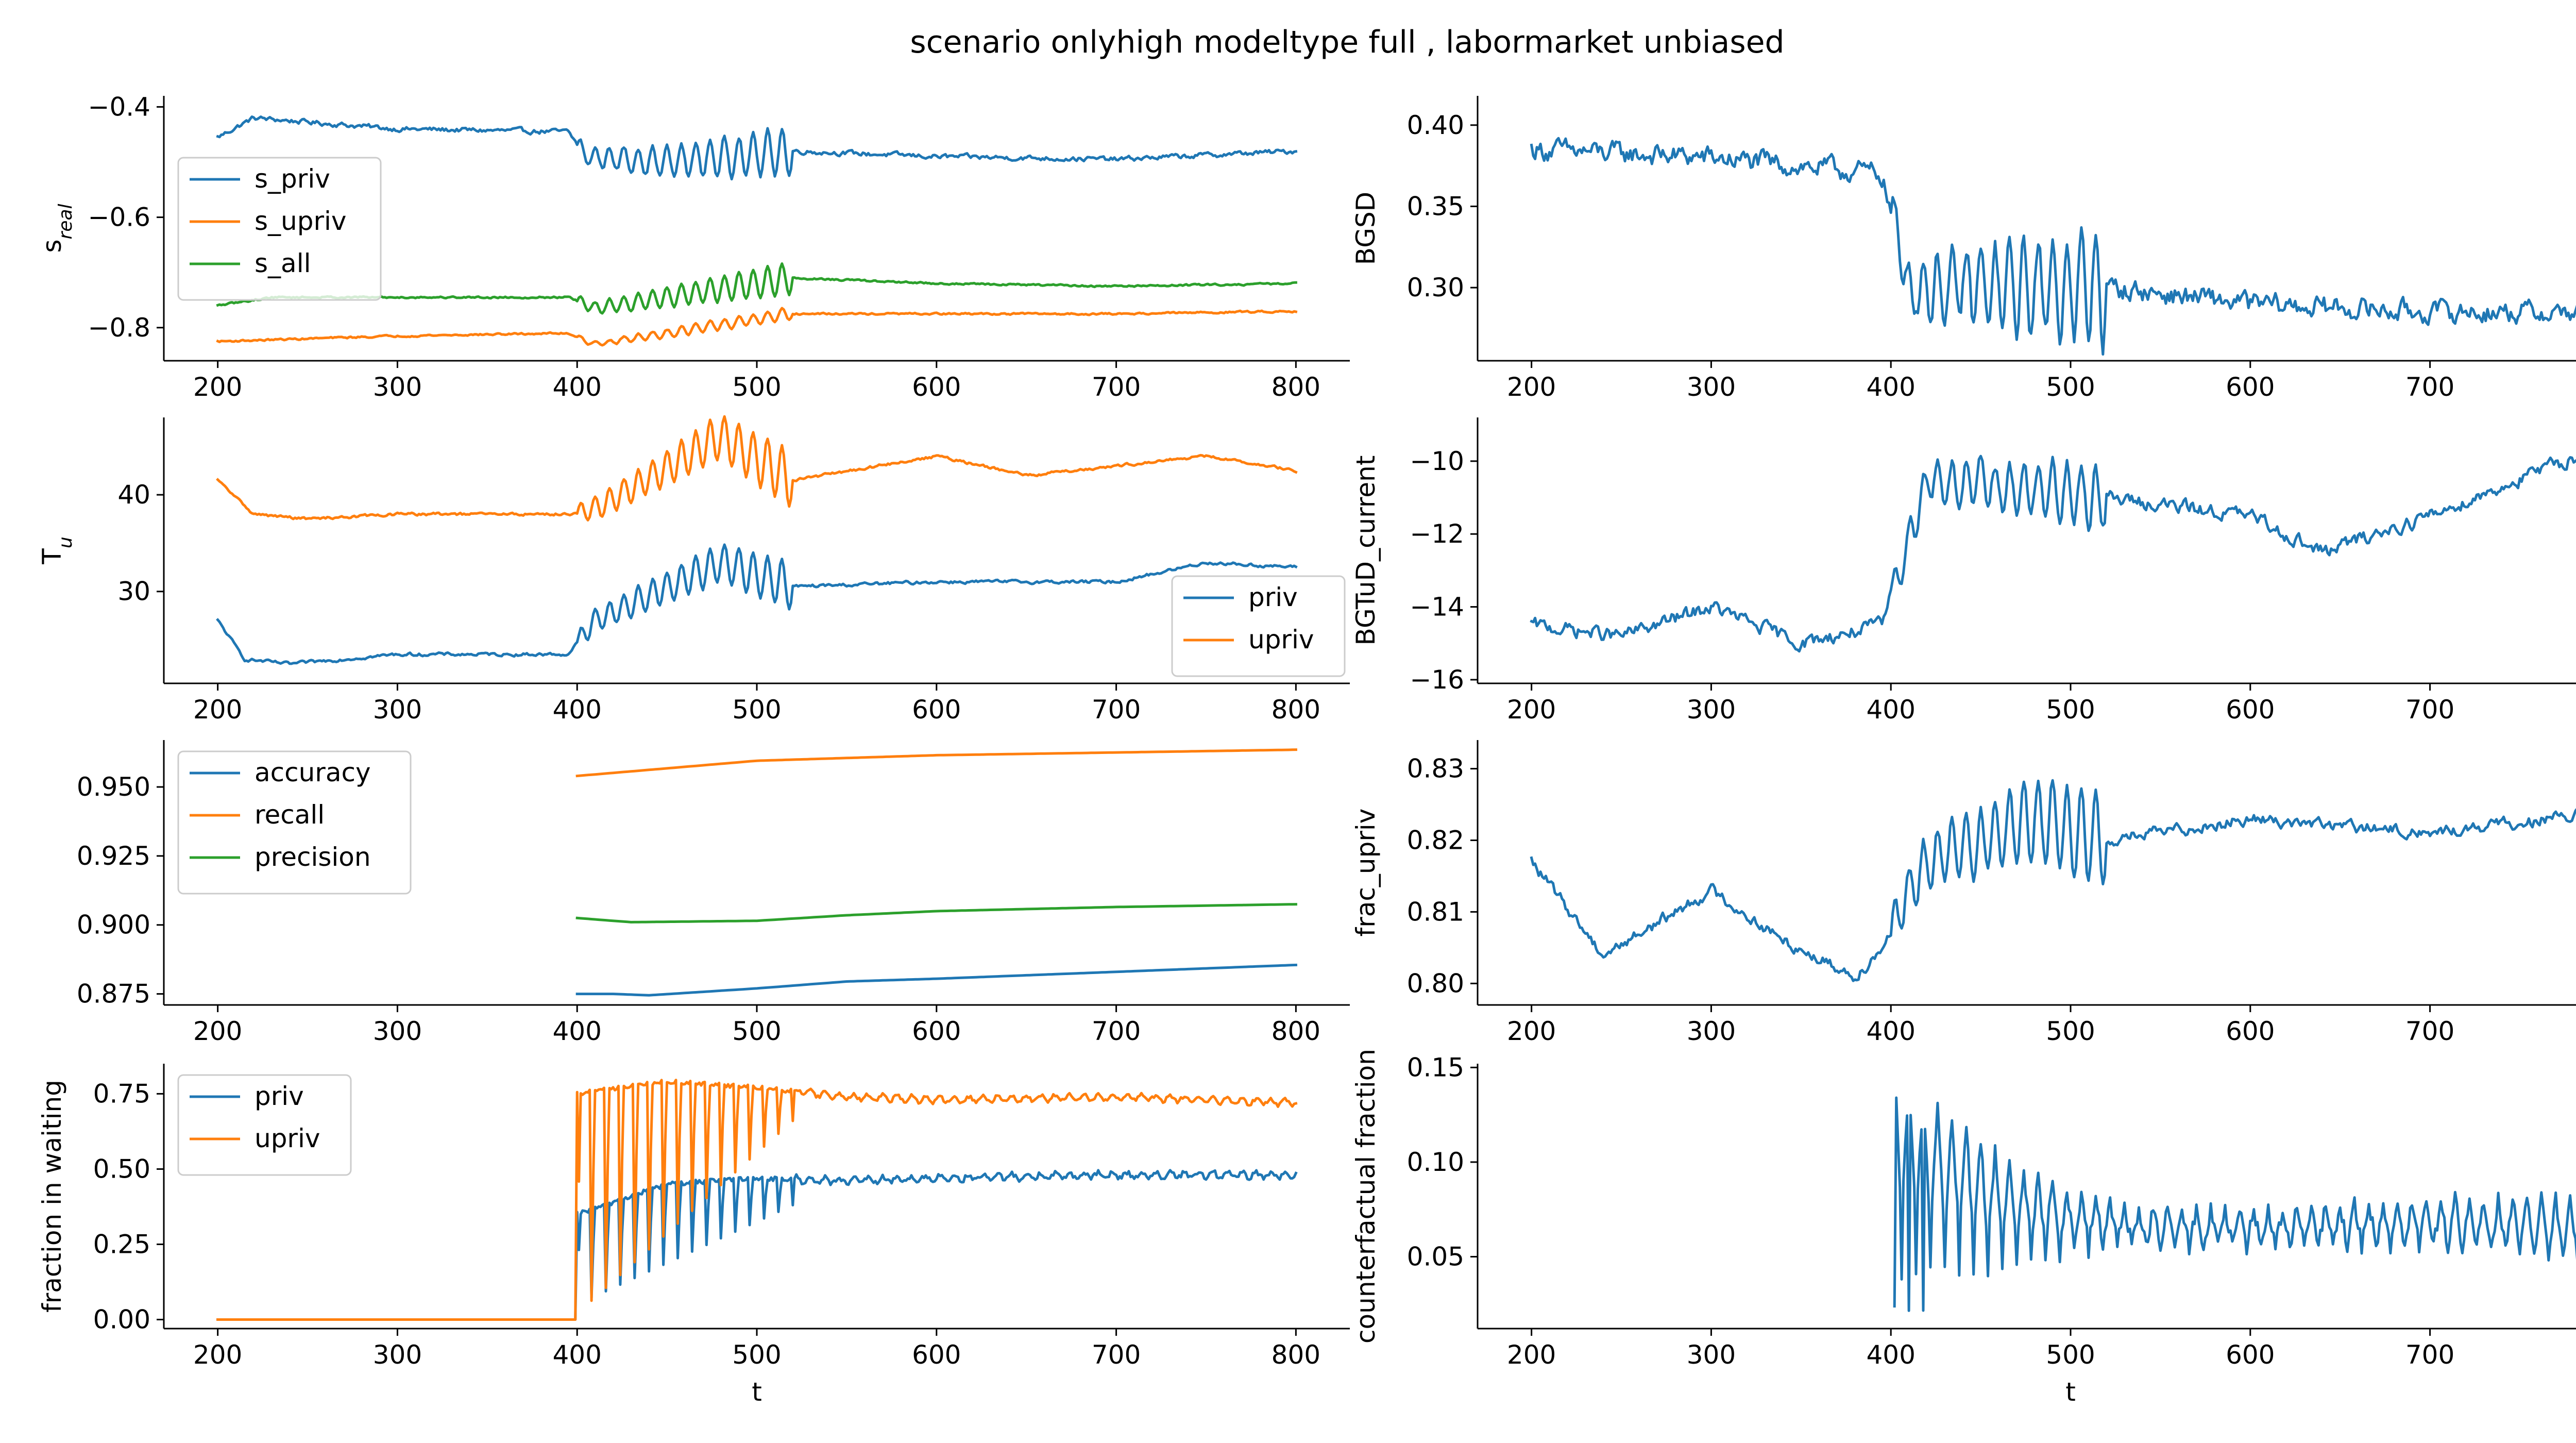 The image size is (2576, 1443). Describe the element at coordinates (1435, 1162) in the screenshot. I see `y-tick-label: 0.10` at that location.